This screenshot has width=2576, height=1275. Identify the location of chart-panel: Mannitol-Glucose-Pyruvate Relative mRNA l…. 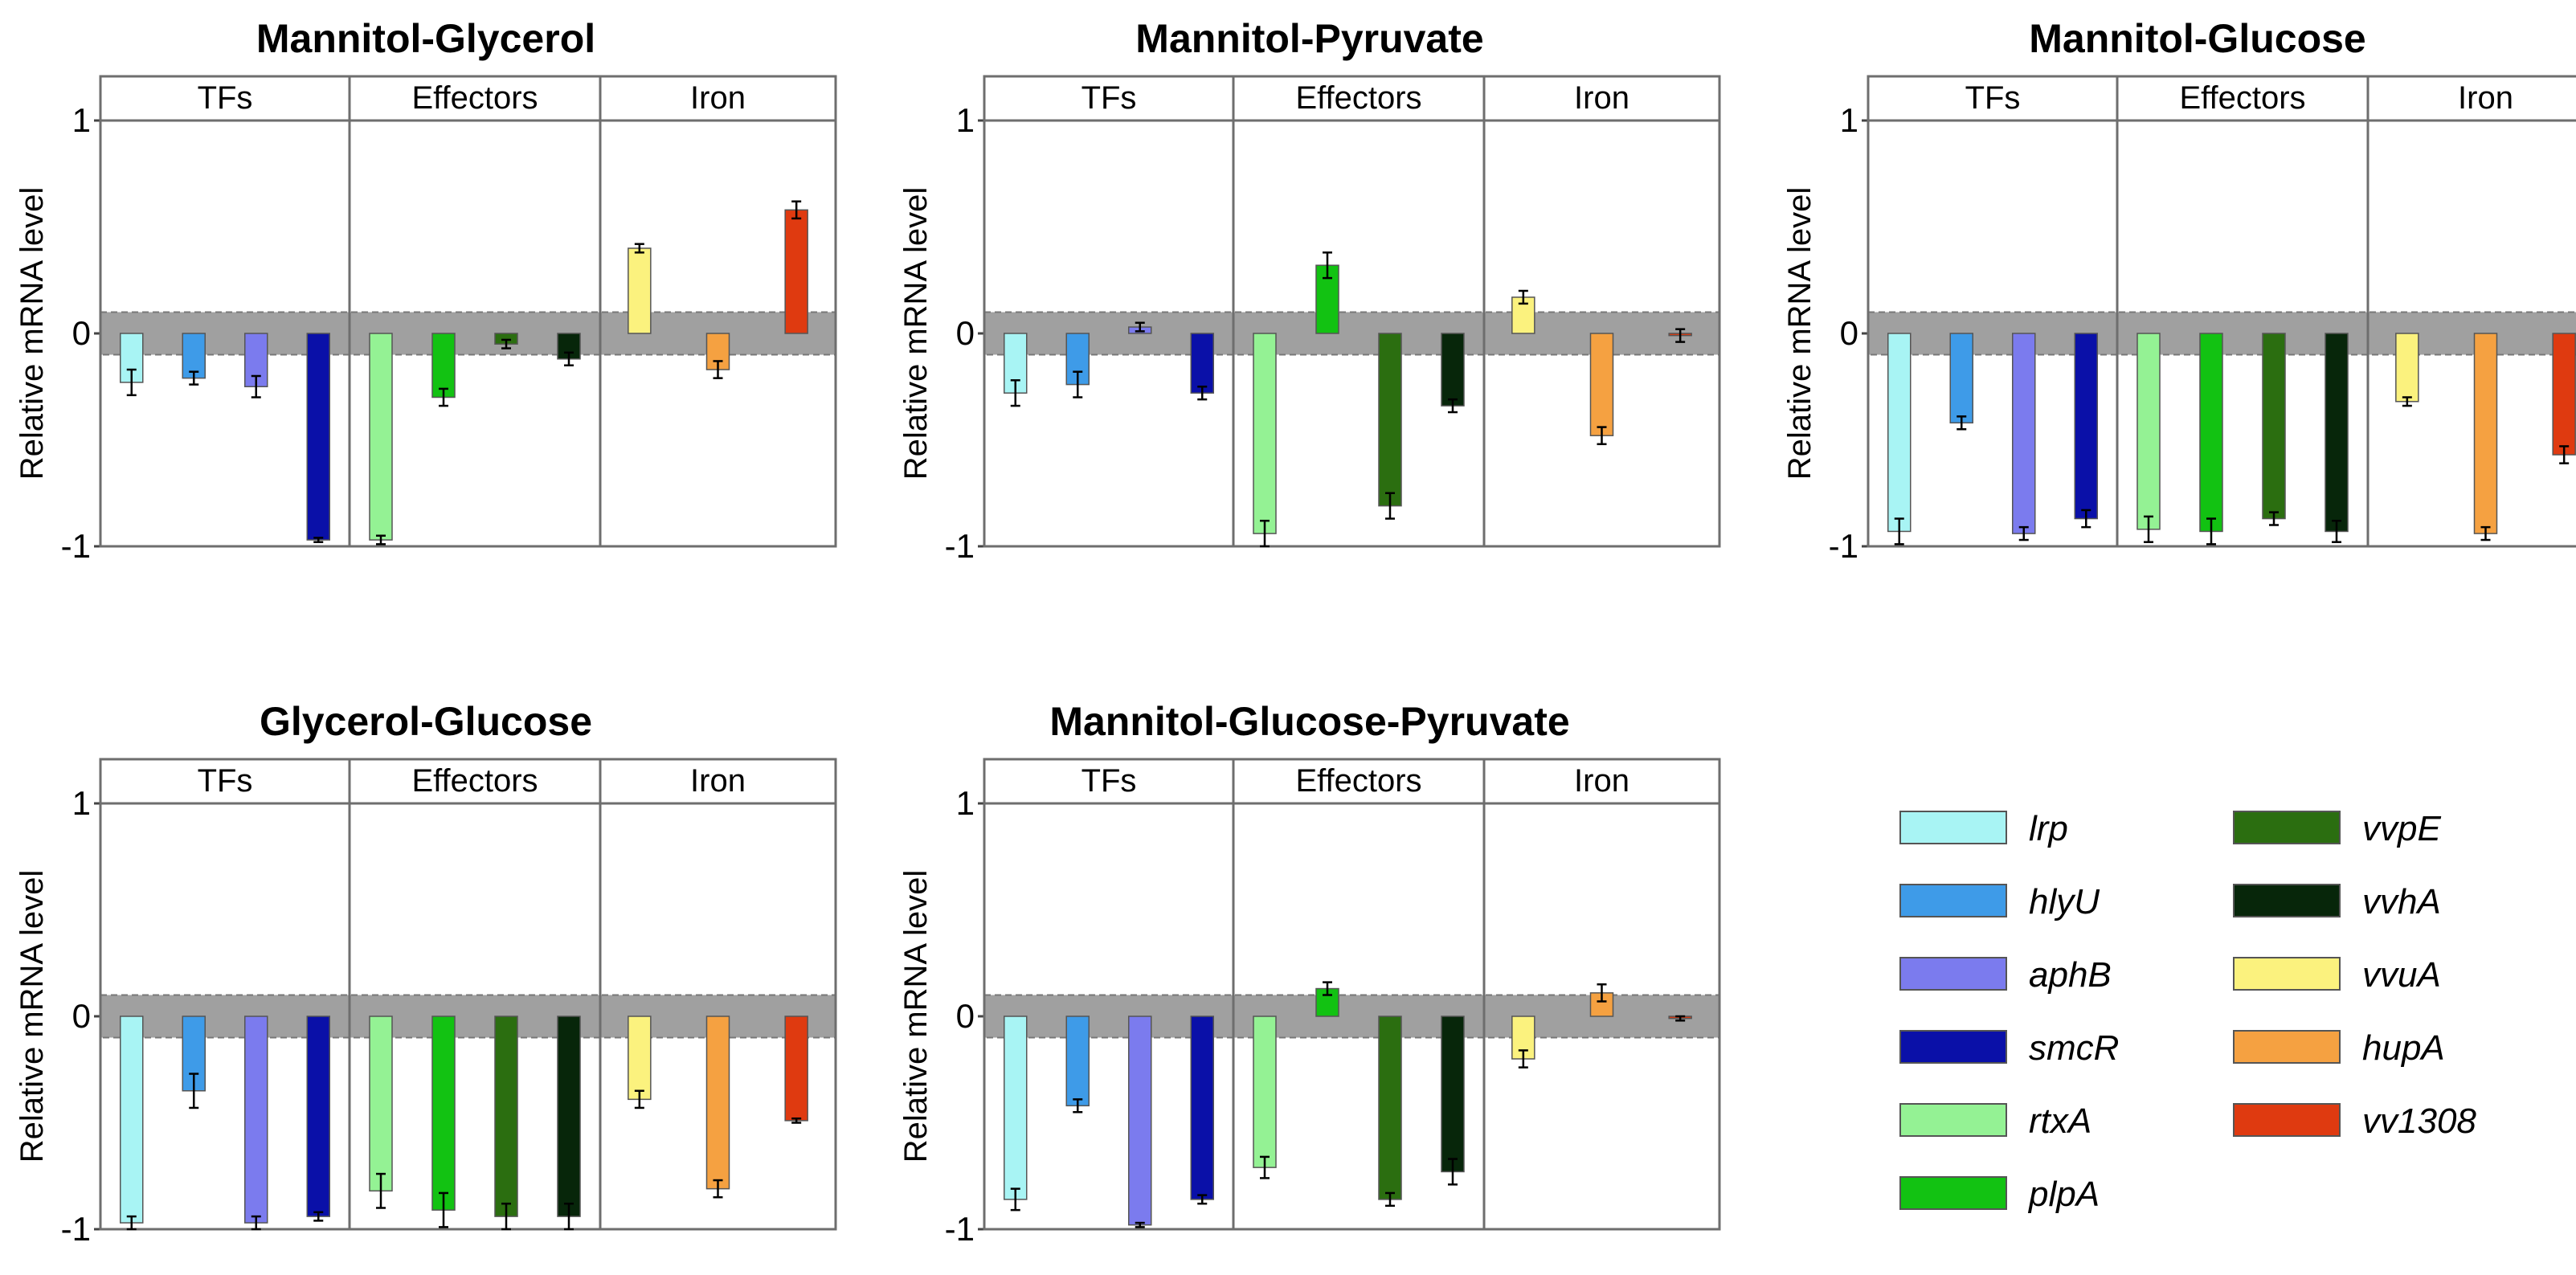
(1310, 973).